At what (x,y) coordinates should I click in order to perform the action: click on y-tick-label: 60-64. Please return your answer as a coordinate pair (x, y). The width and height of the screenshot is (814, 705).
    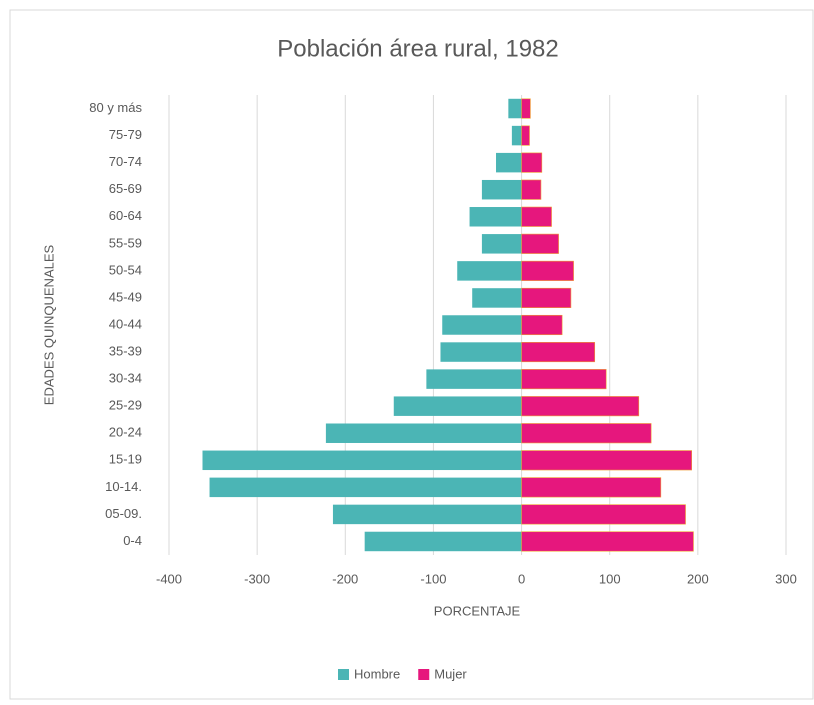
    Looking at the image, I should click on (125, 215).